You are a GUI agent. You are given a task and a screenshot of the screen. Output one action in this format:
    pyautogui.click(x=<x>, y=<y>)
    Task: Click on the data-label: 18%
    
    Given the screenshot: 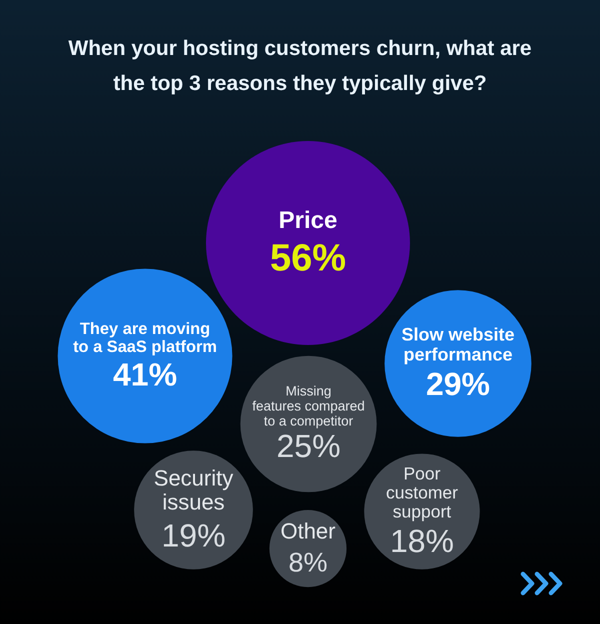 What is the action you would take?
    pyautogui.click(x=422, y=540)
    